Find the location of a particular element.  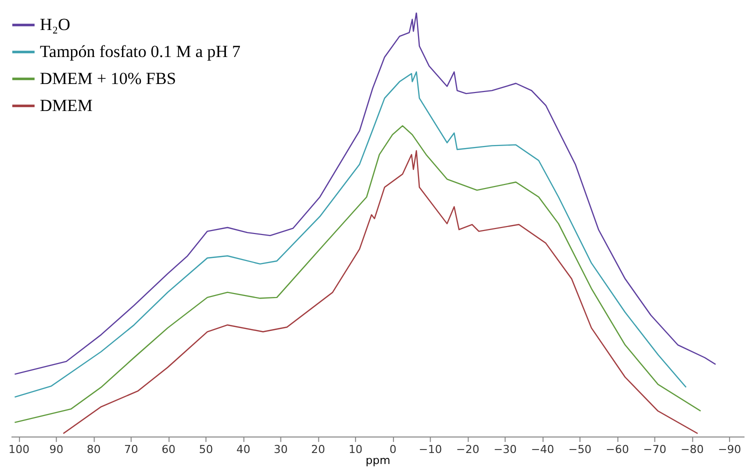

x-tick-label: 0 is located at coordinates (392, 449).